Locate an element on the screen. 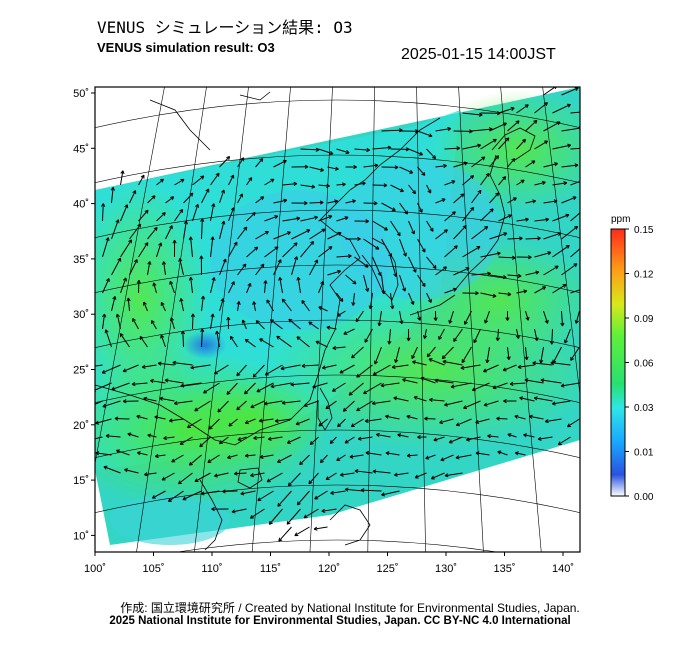  lon-tick-label: 130˚ is located at coordinates (446, 569).